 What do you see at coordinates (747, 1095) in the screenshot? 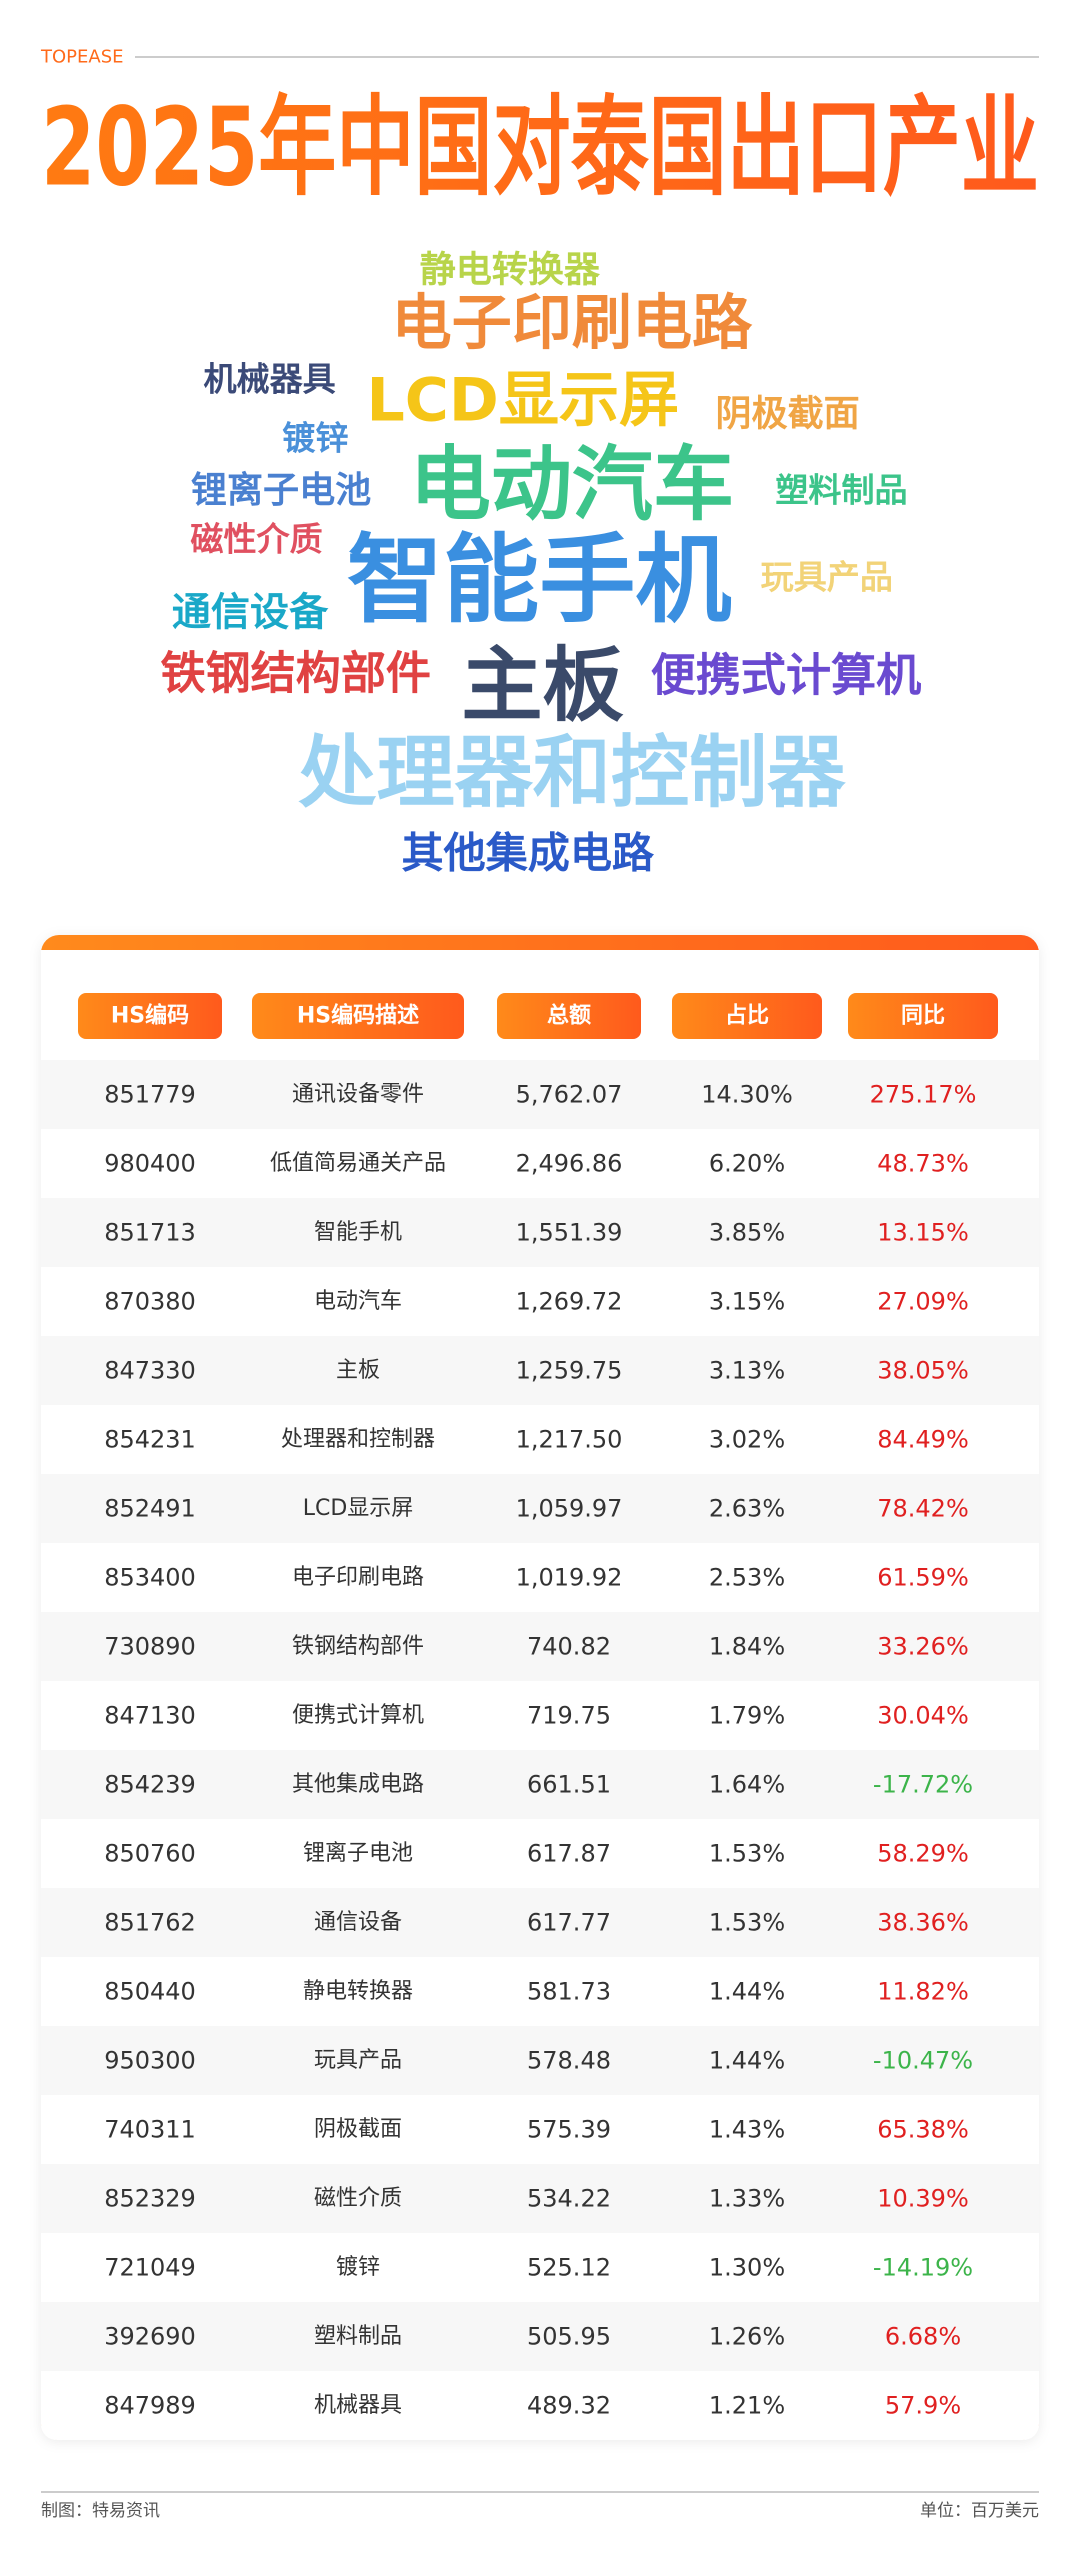
I see `cell: 14.30%` at bounding box center [747, 1095].